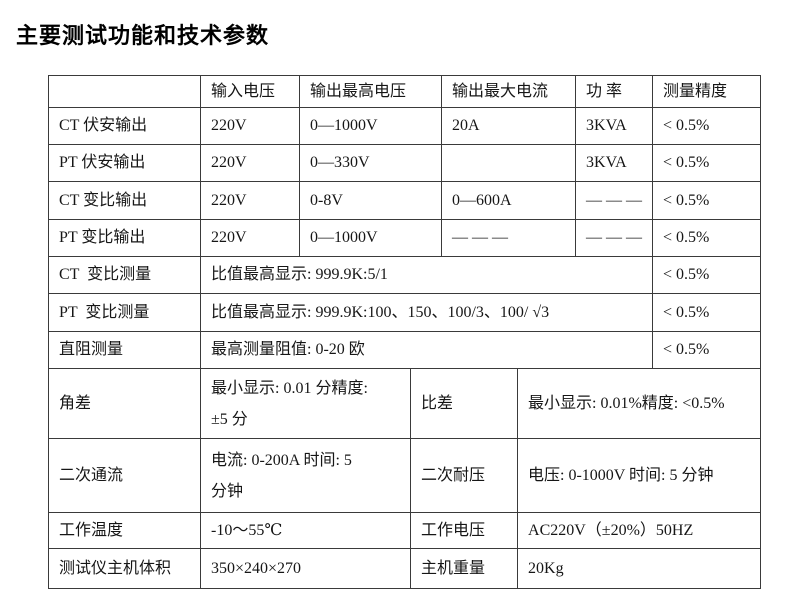 The image size is (800, 616). I want to click on row-label: 直阻测量, so click(124, 350).